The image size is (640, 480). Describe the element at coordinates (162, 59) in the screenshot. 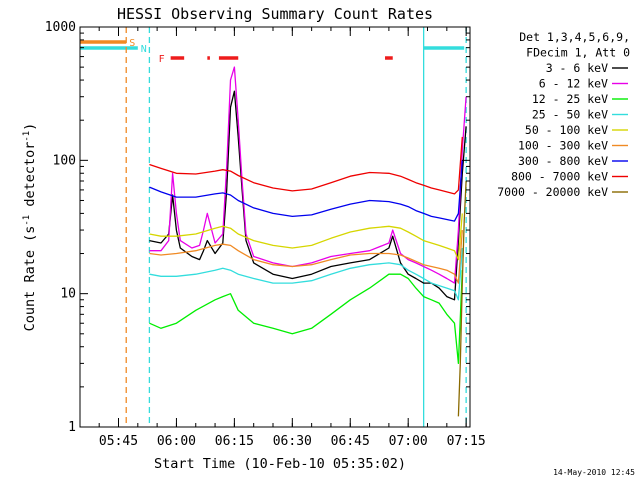

I see `flare-flag-label: F` at that location.